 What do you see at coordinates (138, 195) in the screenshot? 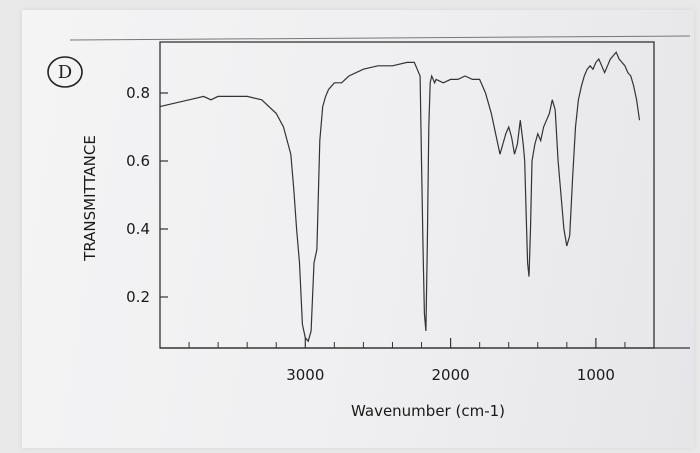
I see `y-tick-labels: 0.8 0.6 0.4 0.2` at bounding box center [138, 195].